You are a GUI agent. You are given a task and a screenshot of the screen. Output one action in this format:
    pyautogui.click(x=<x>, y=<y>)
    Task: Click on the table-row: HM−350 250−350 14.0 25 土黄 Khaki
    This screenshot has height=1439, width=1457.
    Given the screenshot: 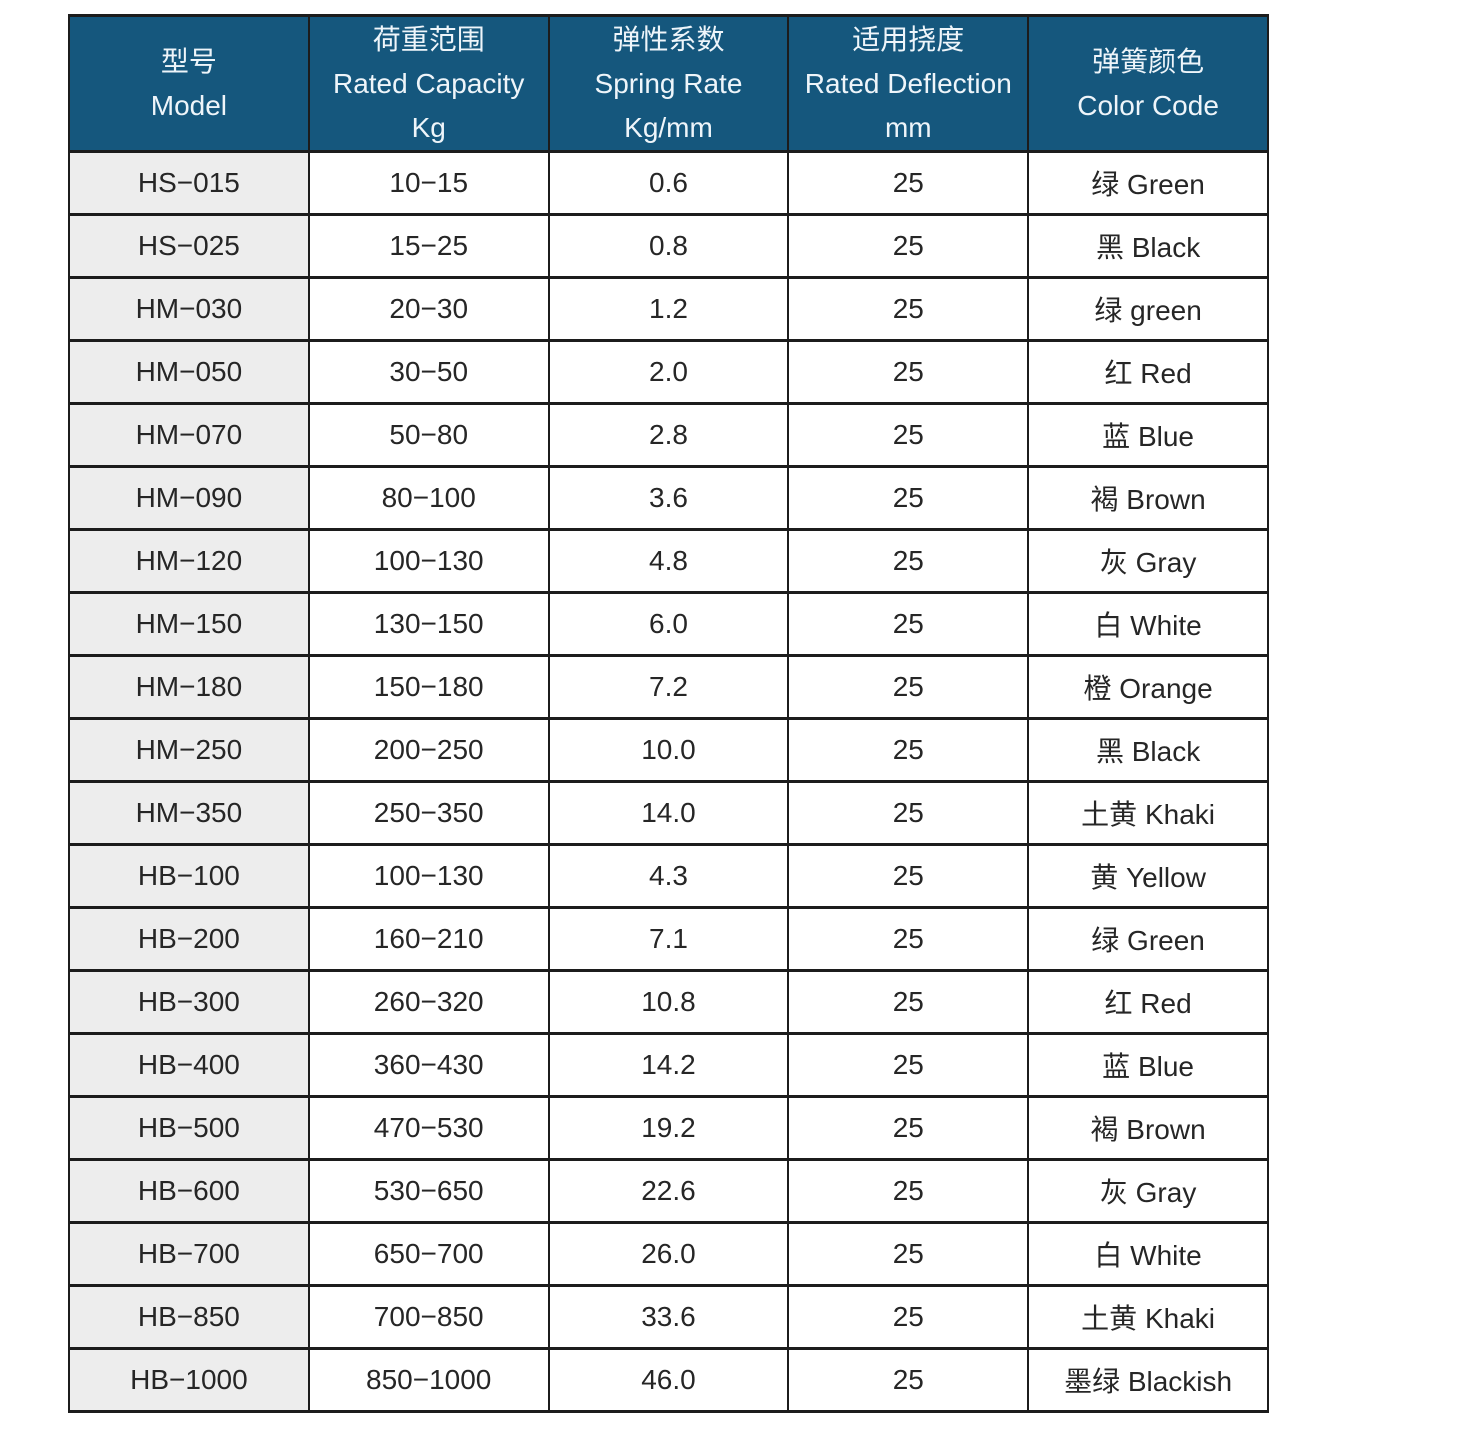 What is the action you would take?
    pyautogui.click(x=668, y=813)
    